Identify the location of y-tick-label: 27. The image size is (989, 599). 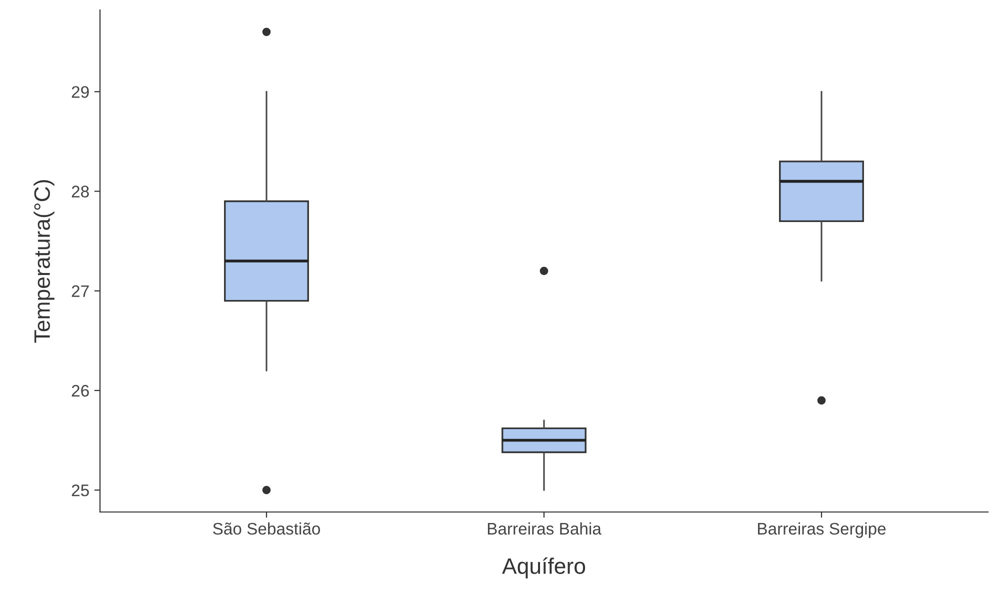
(80, 291).